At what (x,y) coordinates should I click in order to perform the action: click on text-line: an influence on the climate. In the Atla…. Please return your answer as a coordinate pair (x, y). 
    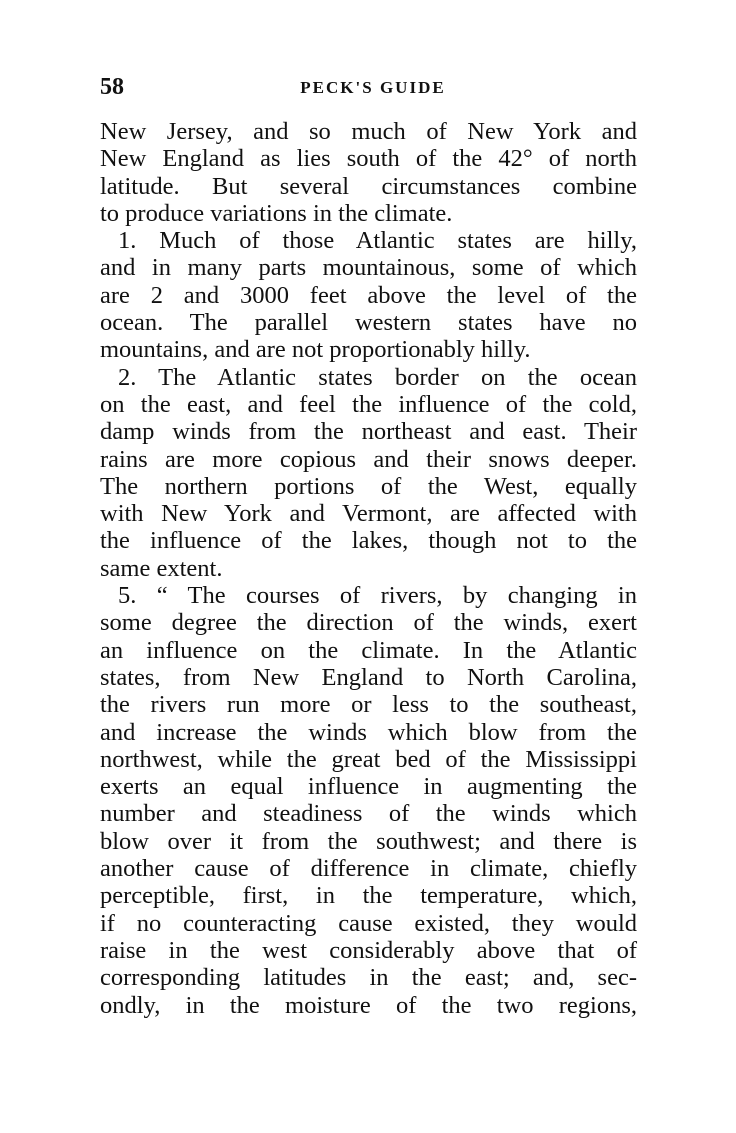
    Looking at the image, I should click on (368, 650).